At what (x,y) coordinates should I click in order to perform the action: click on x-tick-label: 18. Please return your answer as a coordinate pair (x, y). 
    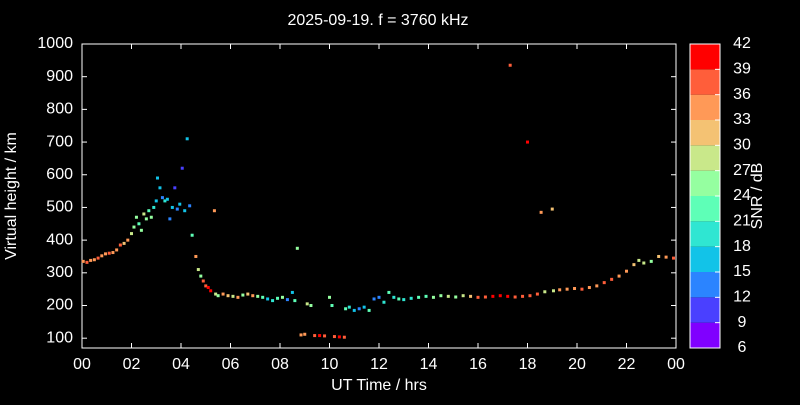
    Looking at the image, I should click on (528, 364).